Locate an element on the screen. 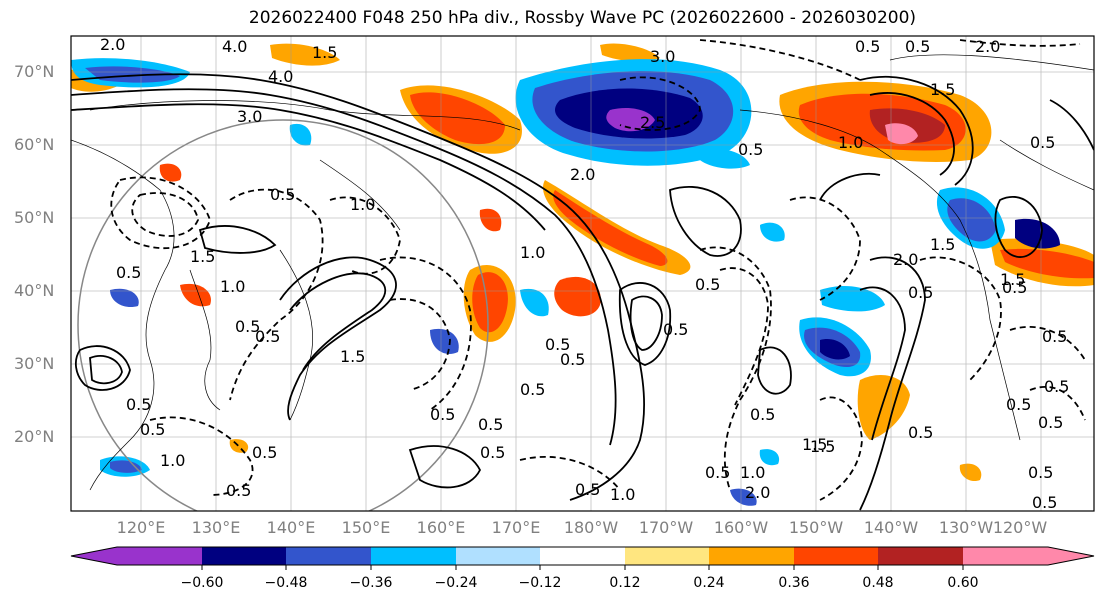 This screenshot has width=1105, height=604. colorbar-outline is located at coordinates (582, 556).